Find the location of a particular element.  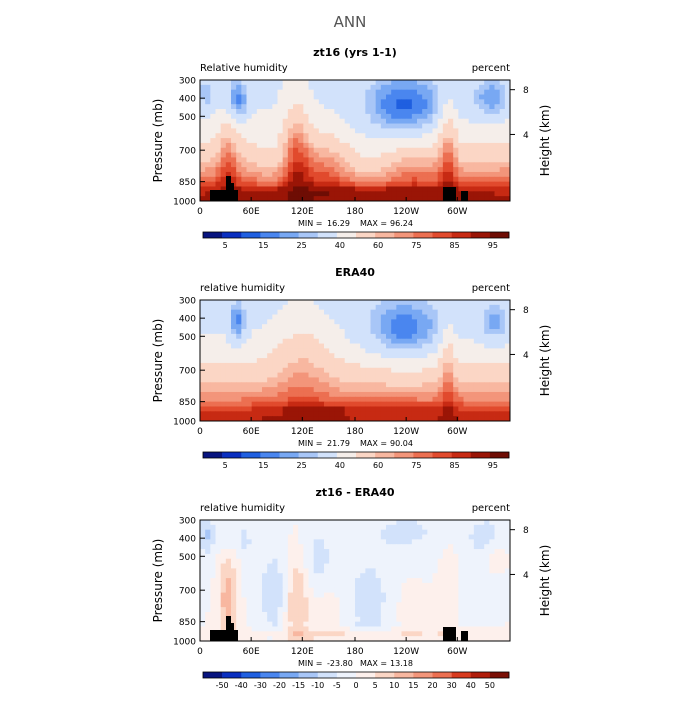

panel-title: ERA40 is located at coordinates (355, 272).